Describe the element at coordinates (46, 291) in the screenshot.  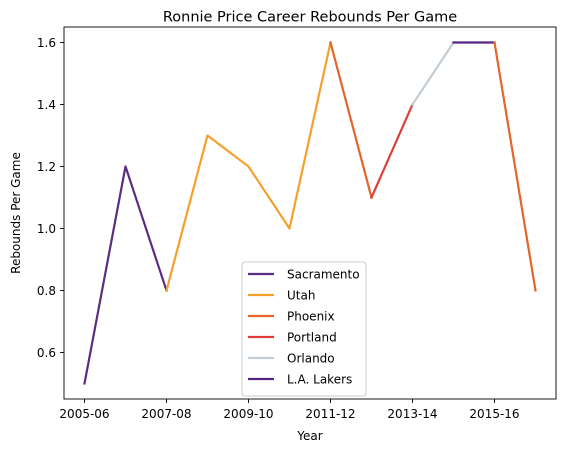
I see `y-tick-label: 0.8` at that location.